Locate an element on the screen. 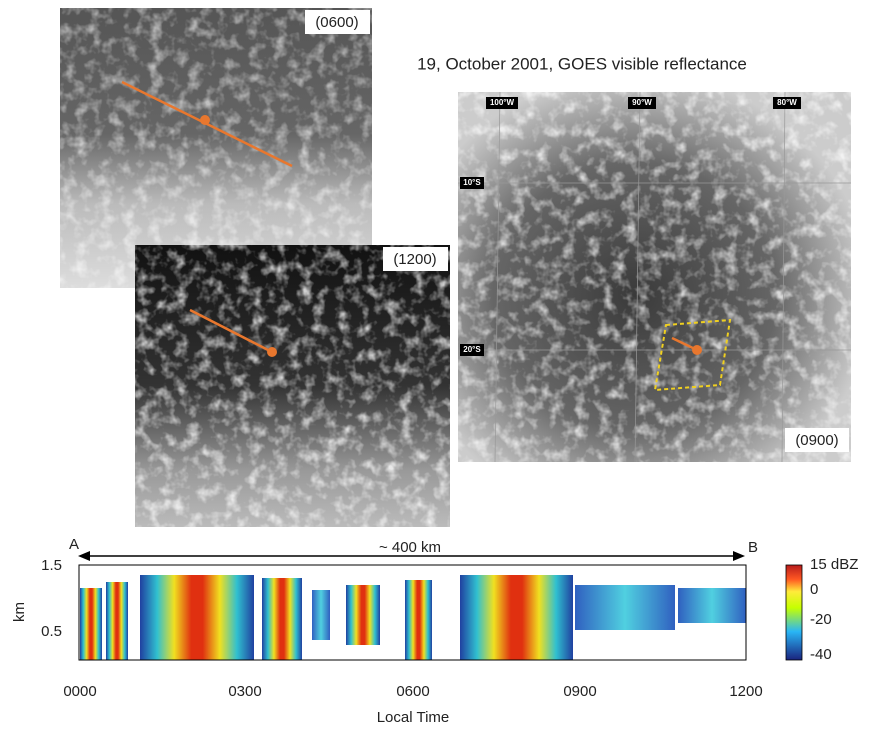  x-tick-label: 0600 is located at coordinates (412, 691).